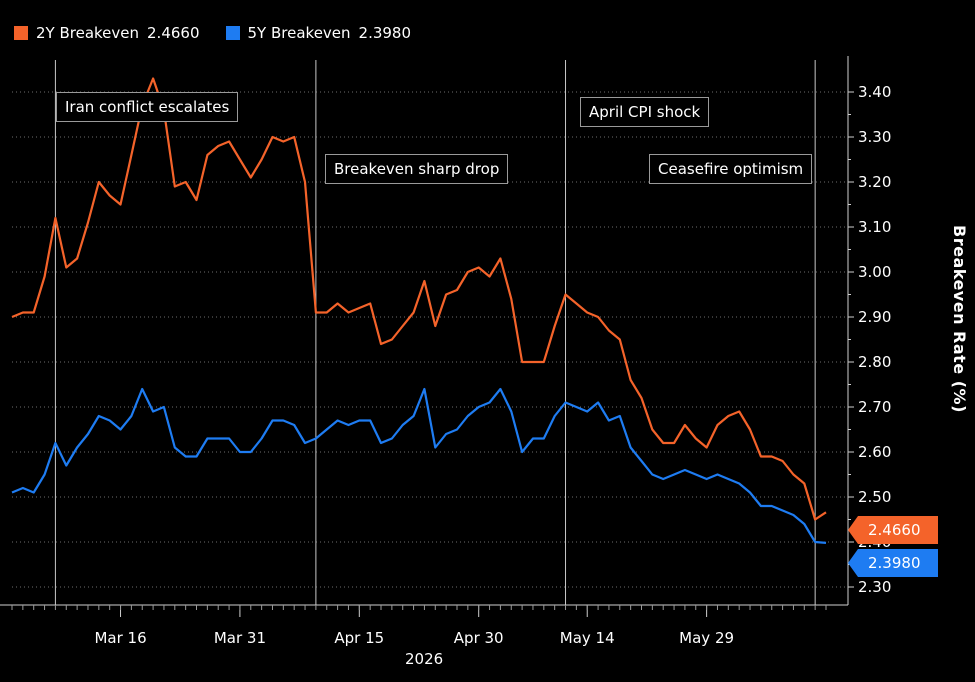  I want to click on x-tick-label: May 14, so click(587, 638).